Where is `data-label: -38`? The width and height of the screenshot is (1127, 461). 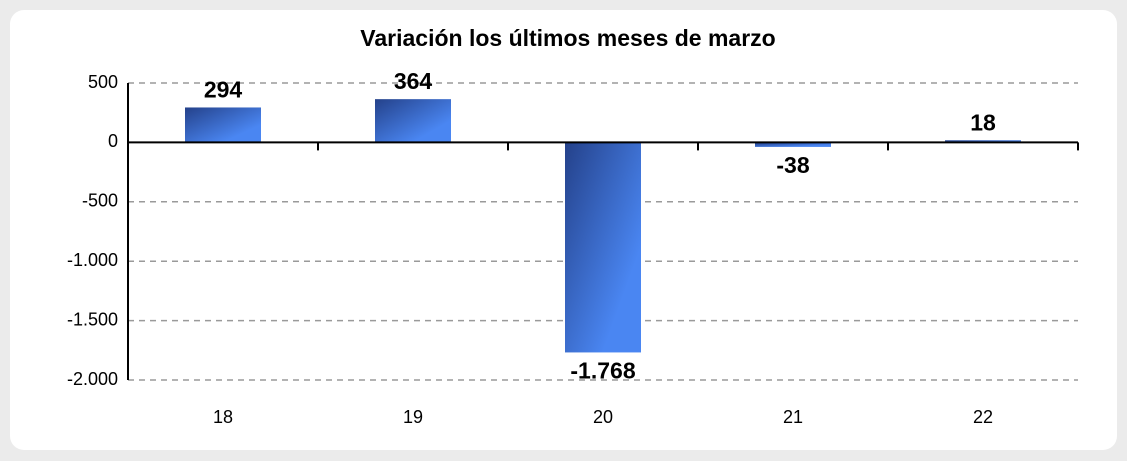
data-label: -38 is located at coordinates (792, 165).